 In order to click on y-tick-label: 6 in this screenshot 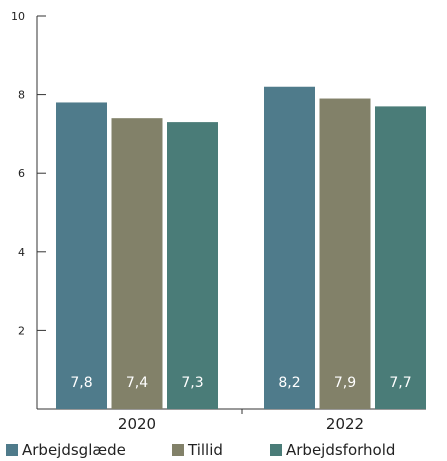, I will do `click(21, 173)`.